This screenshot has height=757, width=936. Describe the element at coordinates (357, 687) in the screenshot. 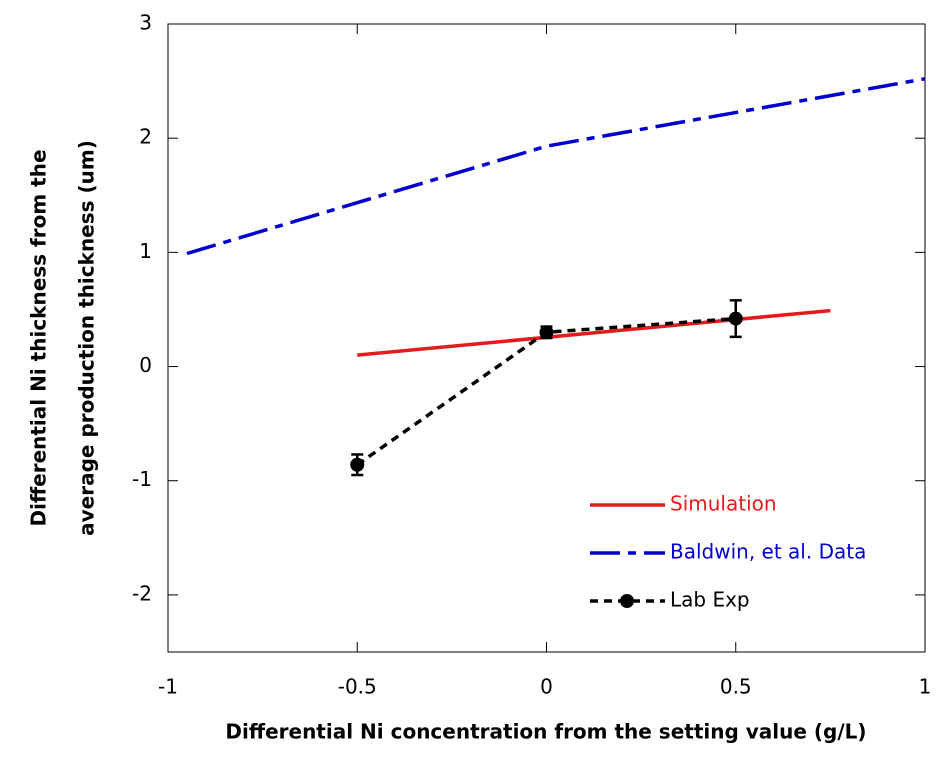

I see `x-tick-label: -0.5` at that location.